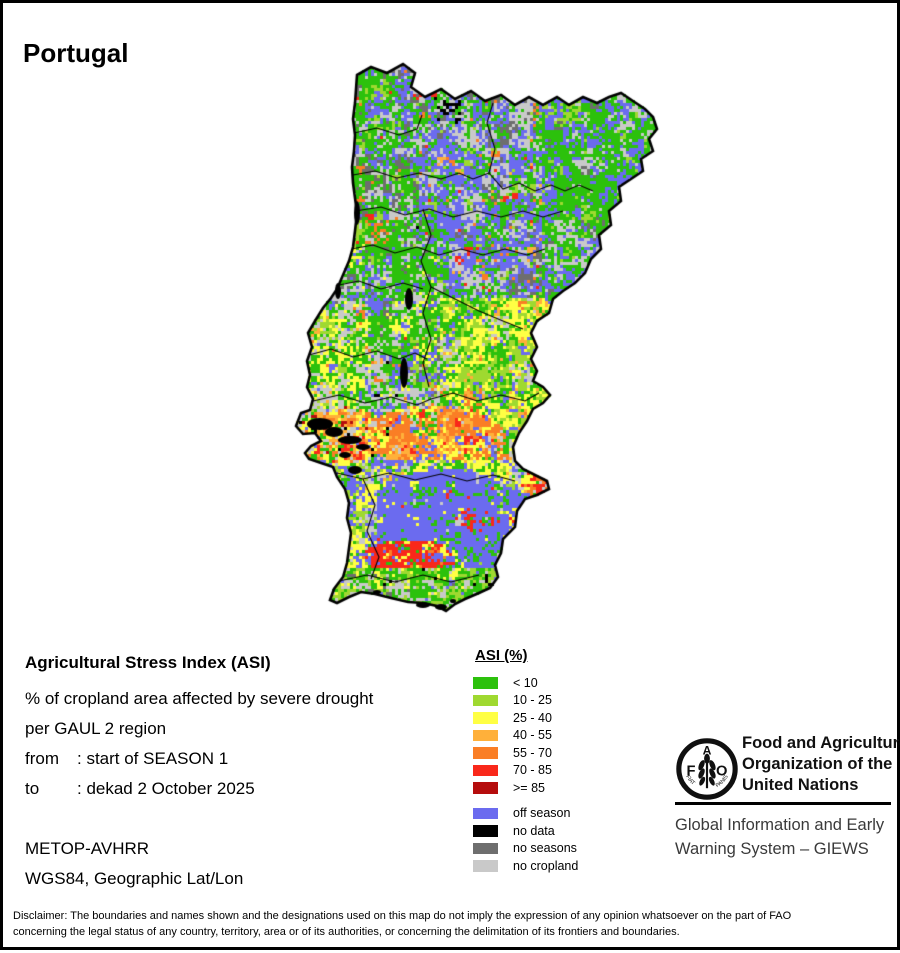 The height and width of the screenshot is (953, 900). I want to click on legend-row: 40 - 55, so click(568, 736).